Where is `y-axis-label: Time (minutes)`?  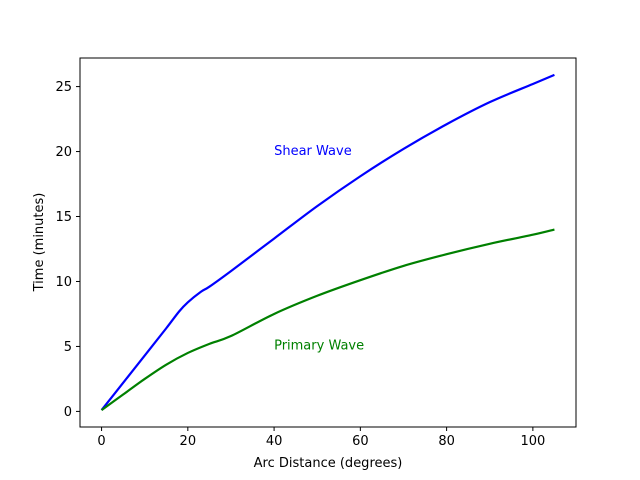 y-axis-label: Time (minutes) is located at coordinates (39, 243).